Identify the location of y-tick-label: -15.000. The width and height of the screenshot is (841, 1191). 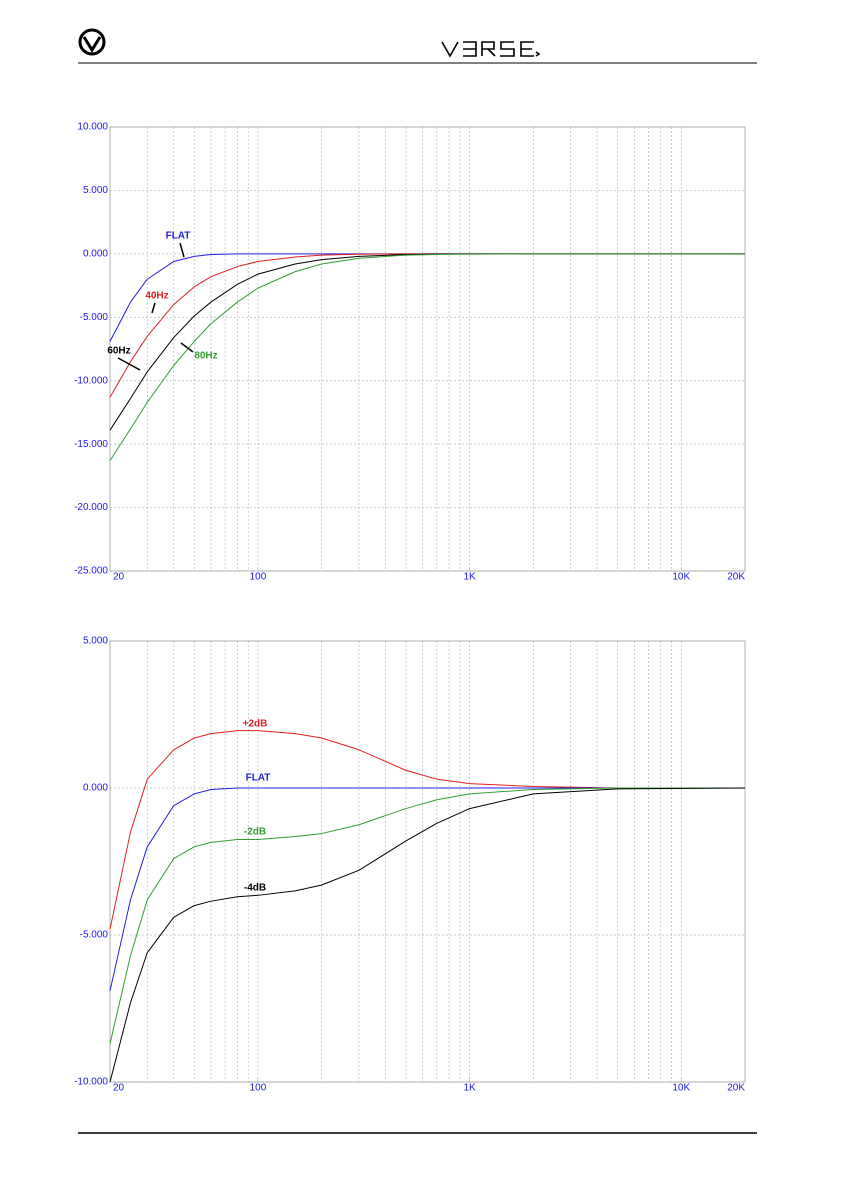
(91, 444).